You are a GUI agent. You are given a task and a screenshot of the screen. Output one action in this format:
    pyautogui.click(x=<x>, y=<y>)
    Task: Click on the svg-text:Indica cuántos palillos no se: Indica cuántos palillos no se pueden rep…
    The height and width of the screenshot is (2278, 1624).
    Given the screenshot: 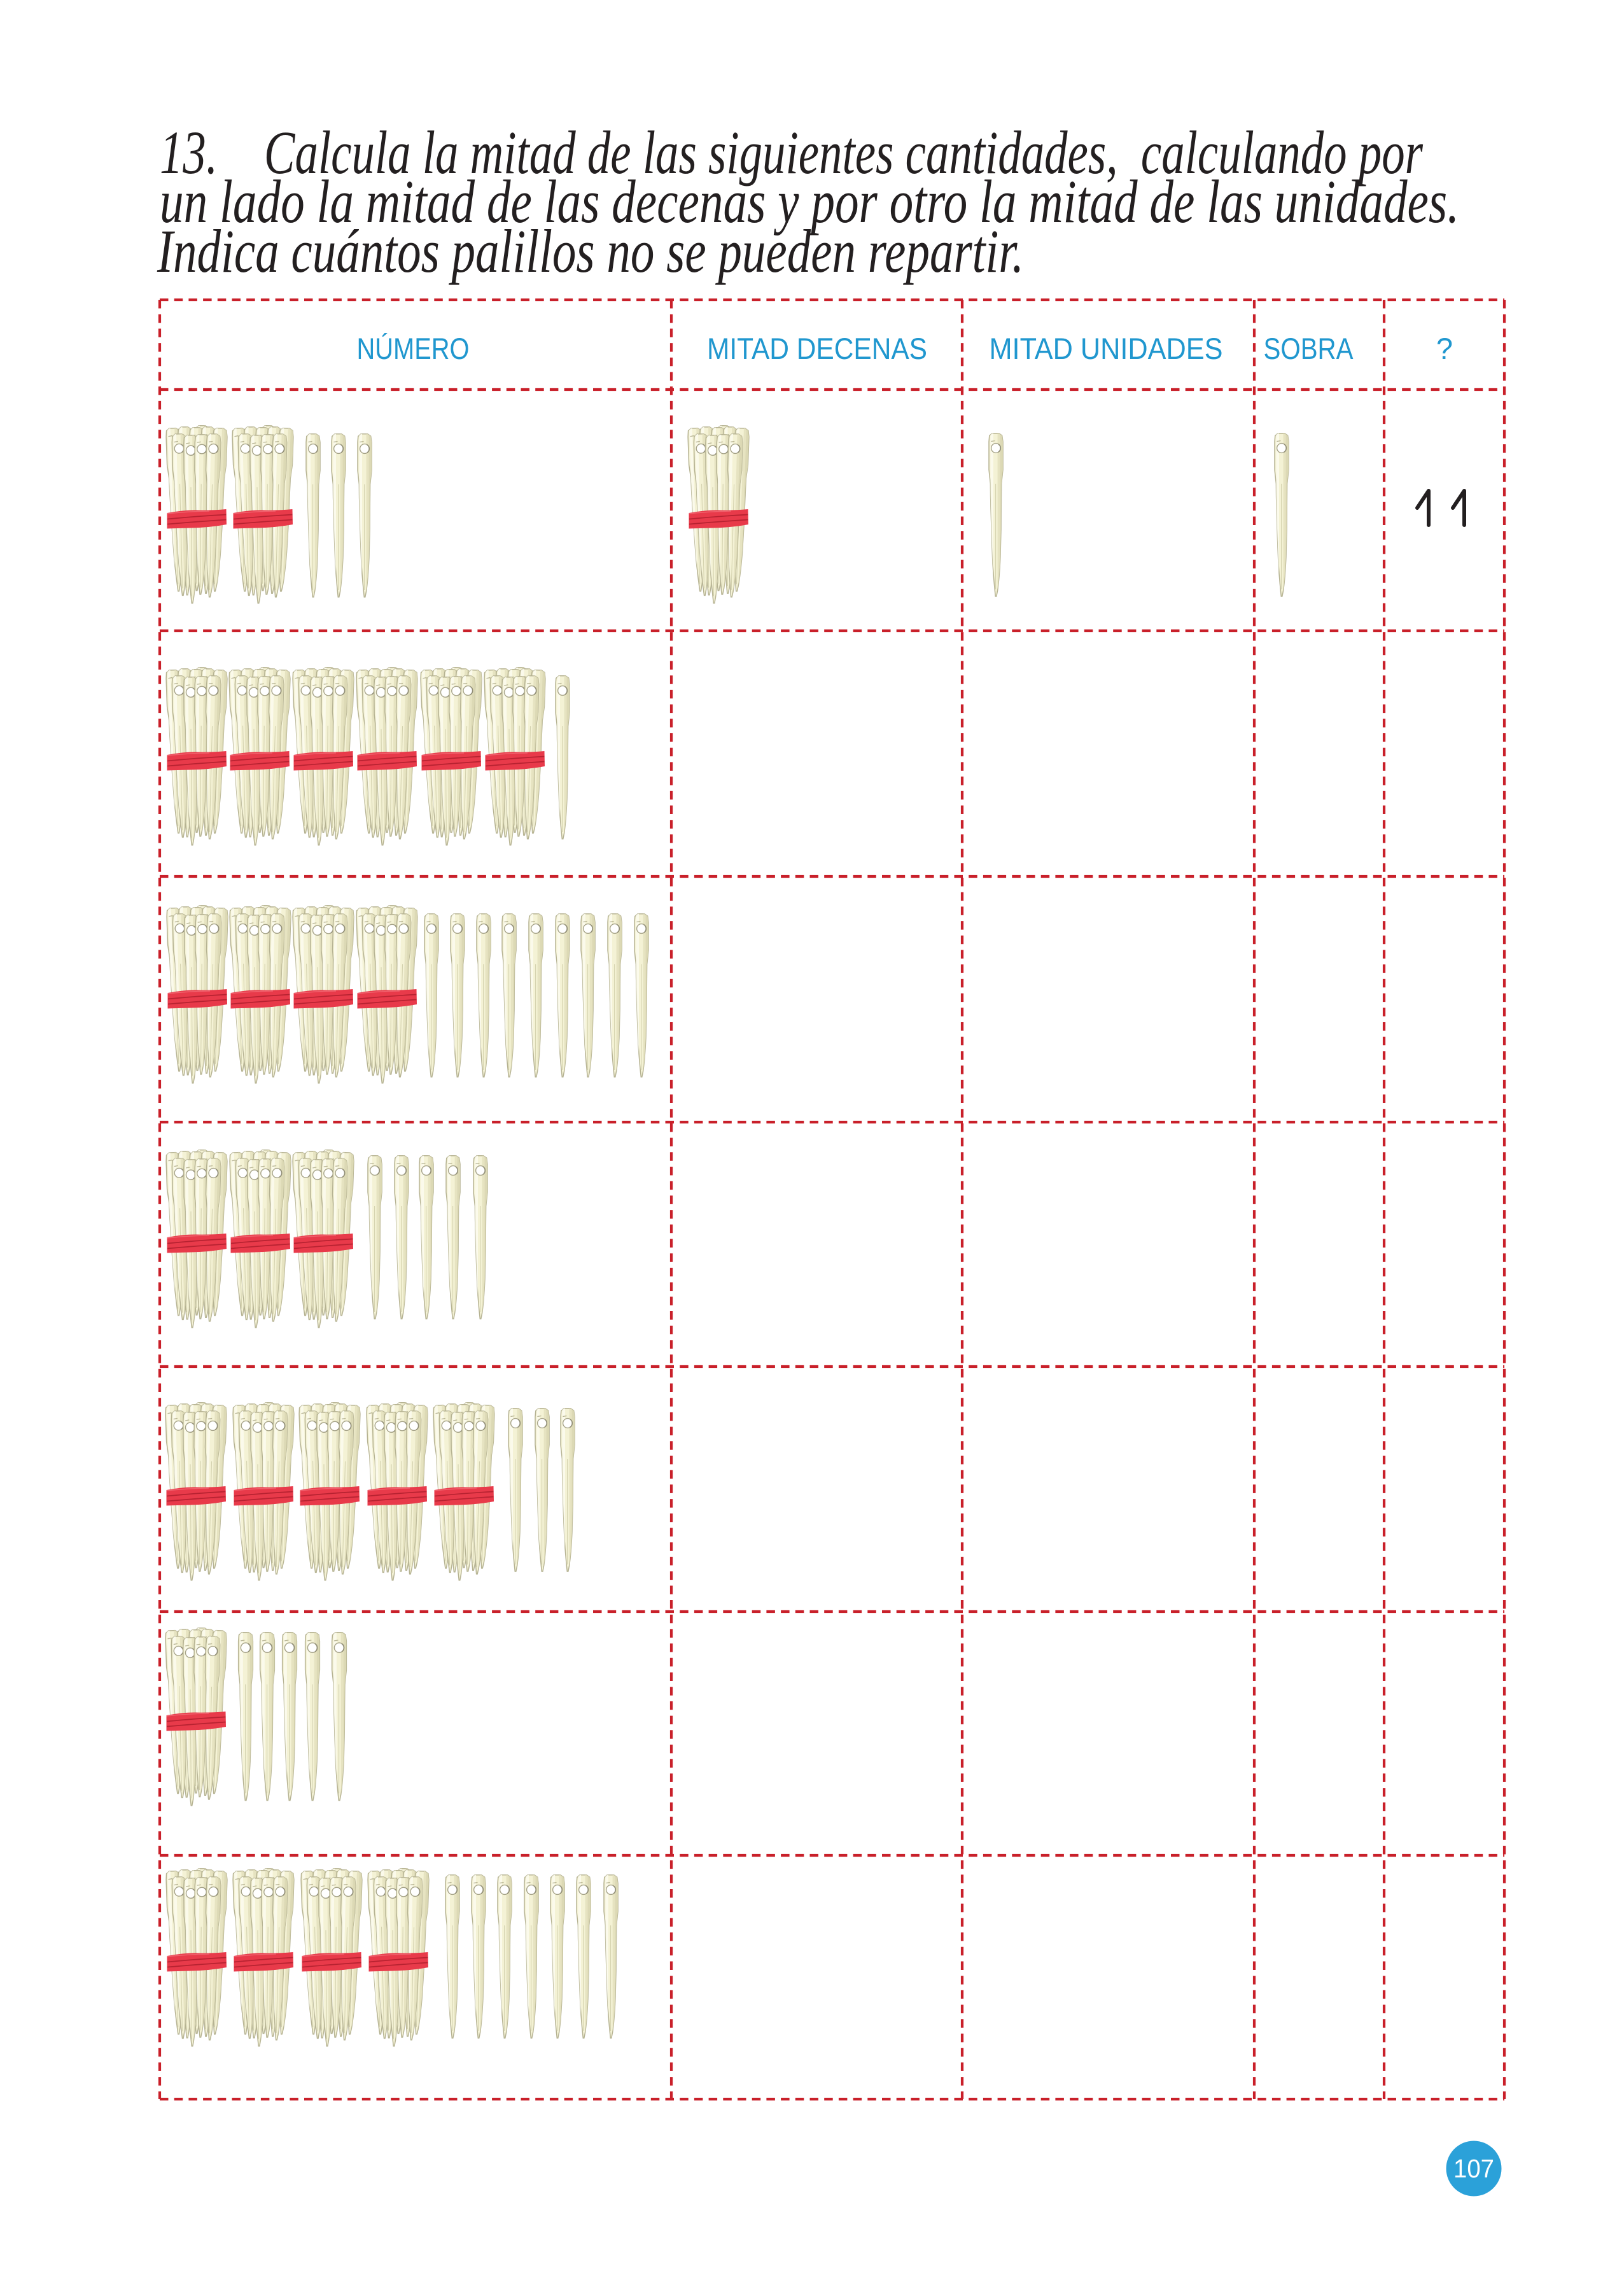 What is the action you would take?
    pyautogui.click(x=590, y=251)
    